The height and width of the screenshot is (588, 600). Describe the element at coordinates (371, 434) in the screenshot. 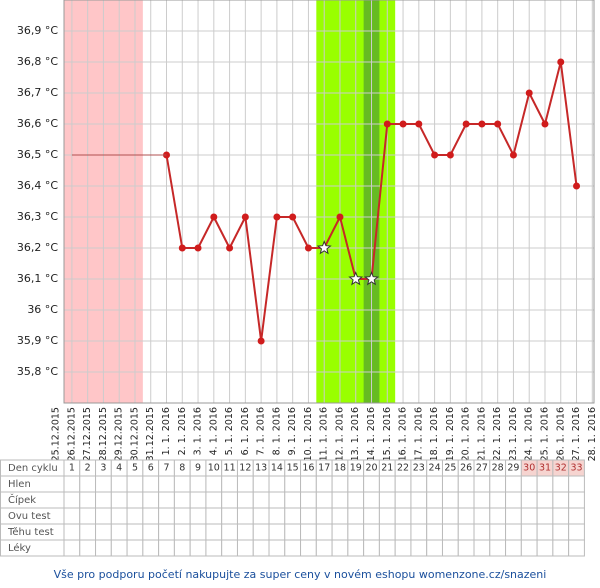

I see `x-tick-label: 14. 1. 2016` at that location.